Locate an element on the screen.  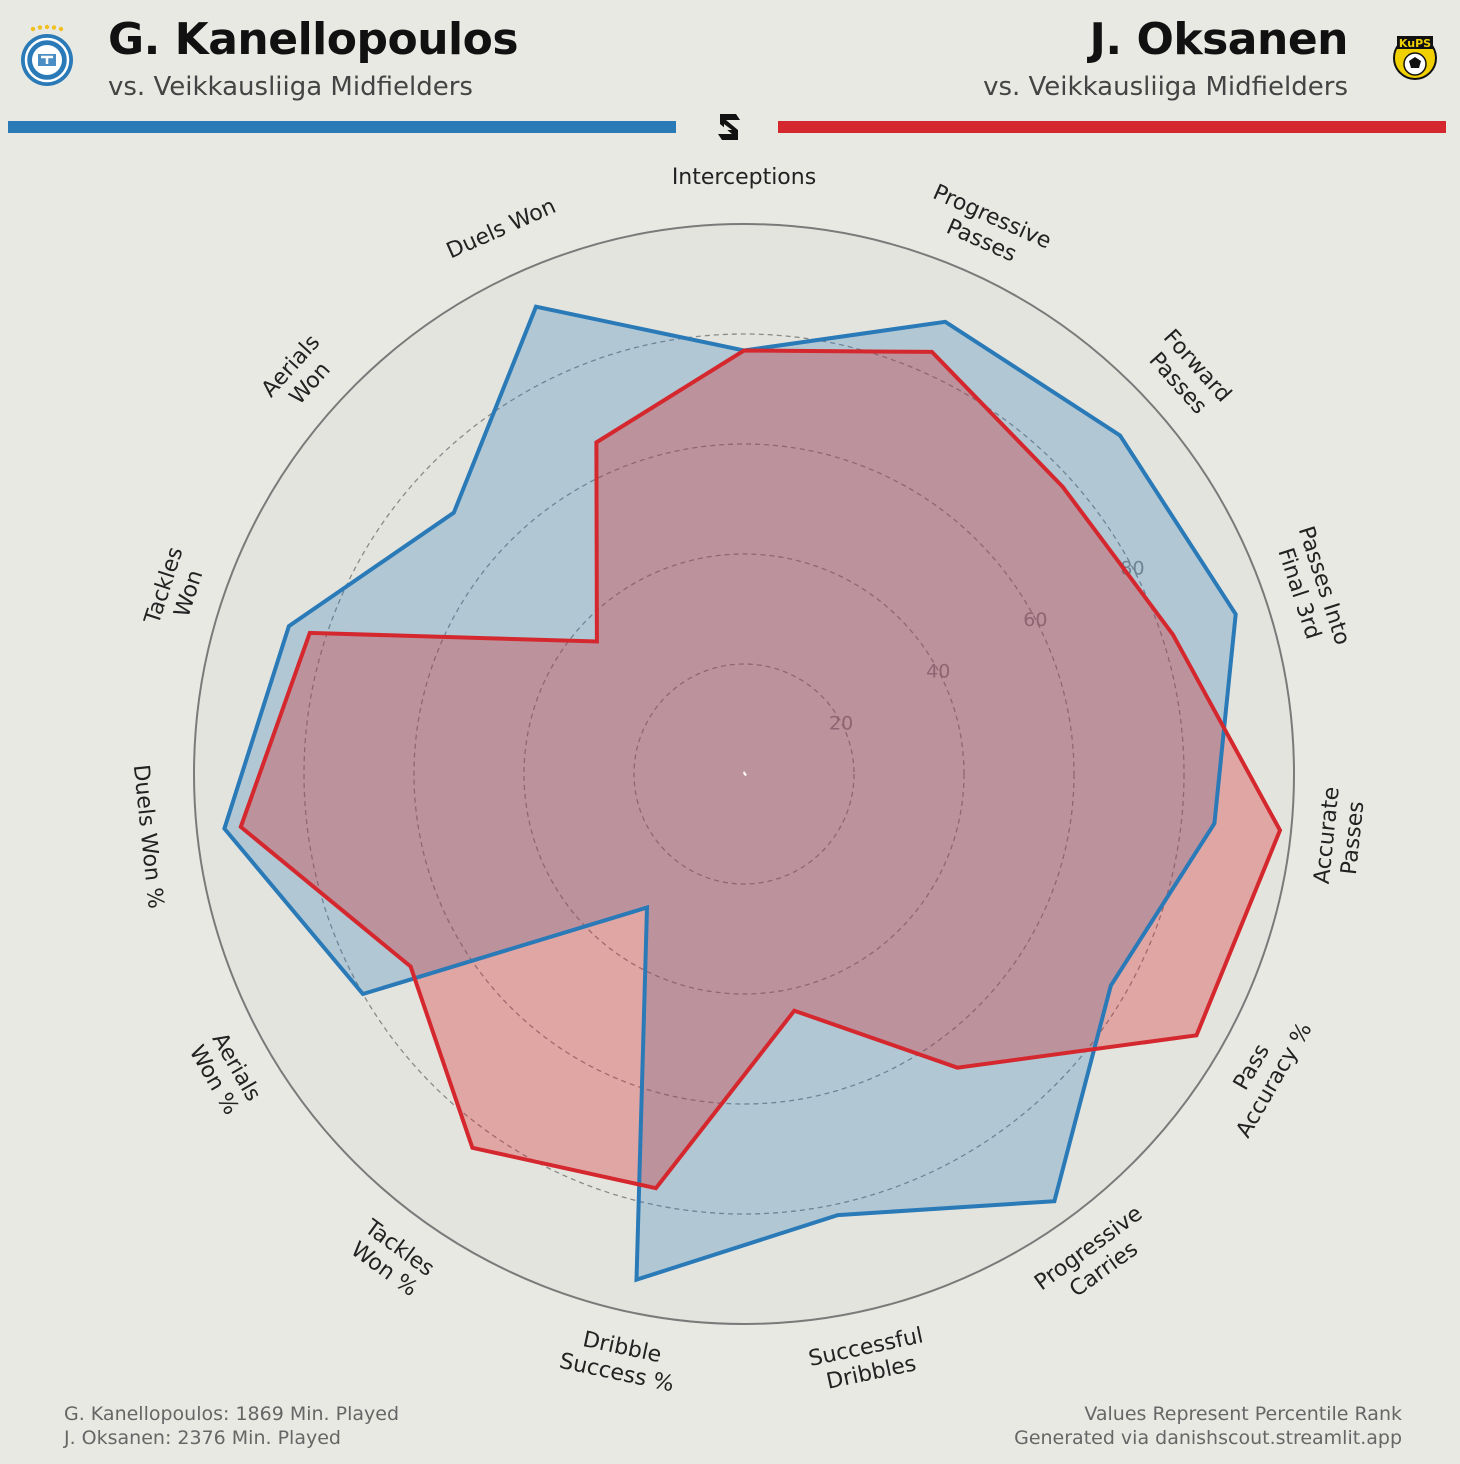
axis-label-10: TacklesWon % is located at coordinates (391, 1259).